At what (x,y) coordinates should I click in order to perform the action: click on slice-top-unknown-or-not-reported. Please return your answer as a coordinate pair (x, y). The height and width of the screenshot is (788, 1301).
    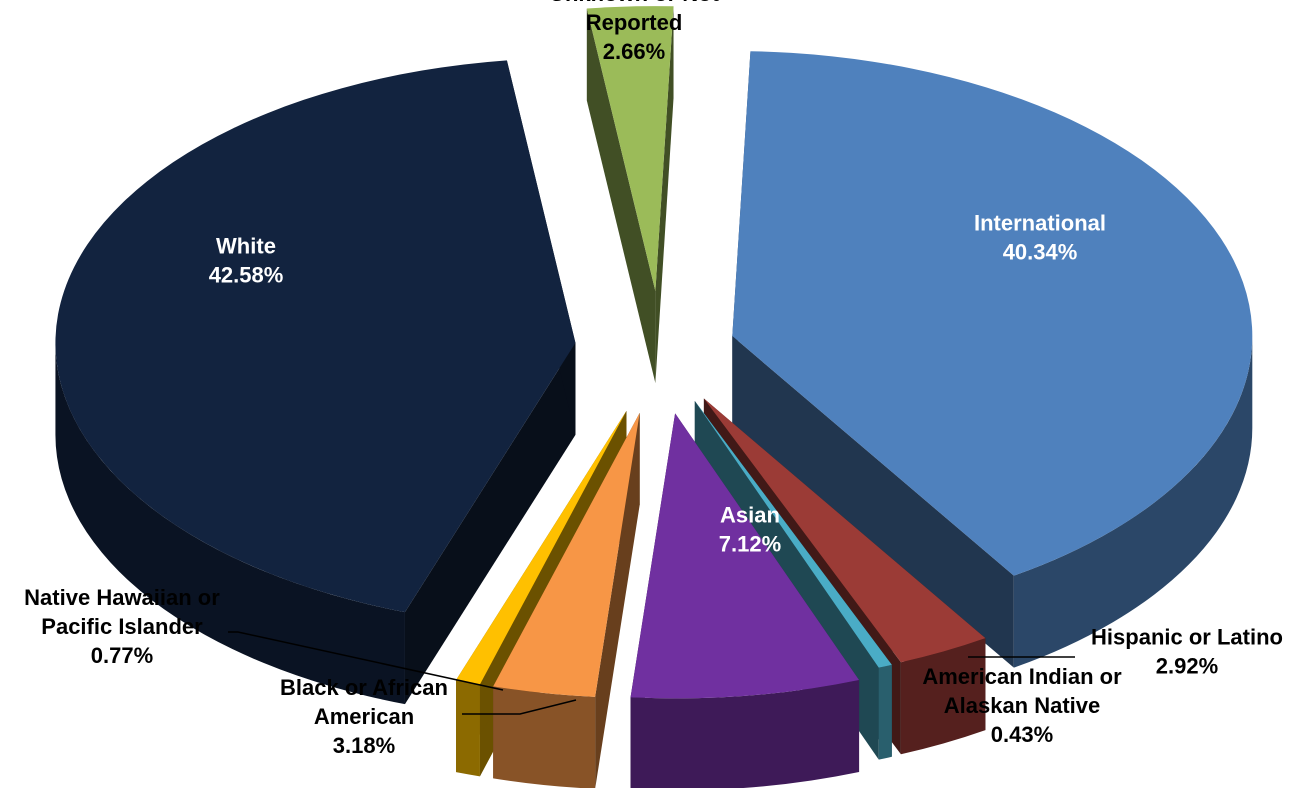
    Looking at the image, I should click on (630, 149).